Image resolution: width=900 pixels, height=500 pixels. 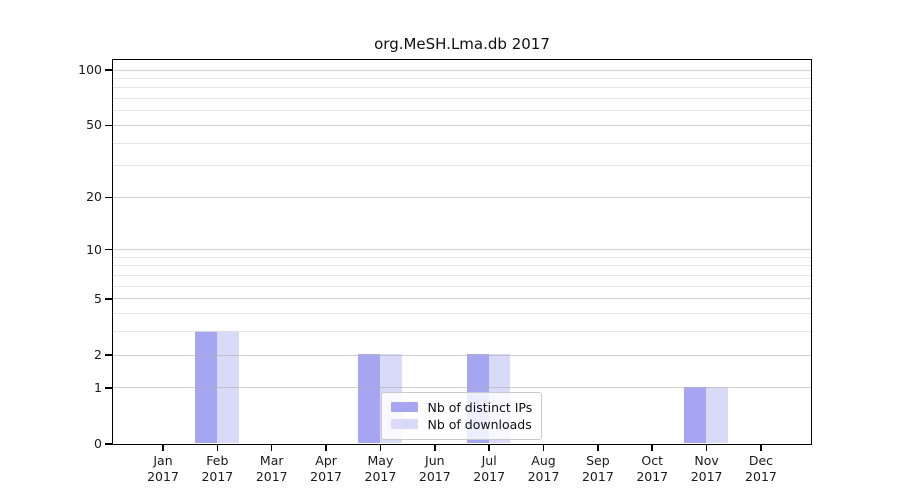 I want to click on y-tick-label: 2, so click(x=98, y=354).